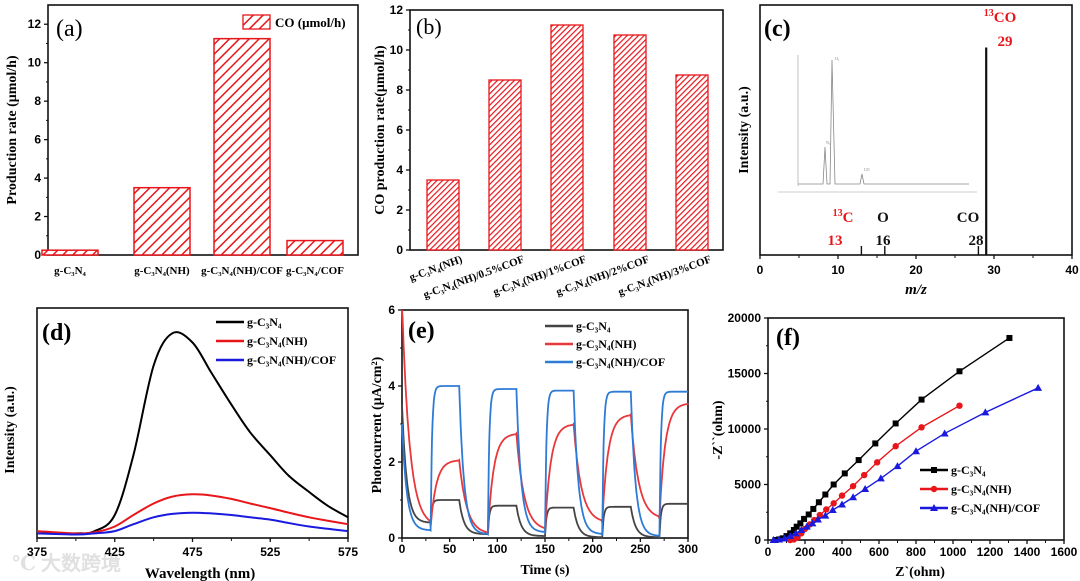 This screenshot has width=1080, height=581. Describe the element at coordinates (69, 29) in the screenshot. I see `panel-a-label: (a)` at that location.